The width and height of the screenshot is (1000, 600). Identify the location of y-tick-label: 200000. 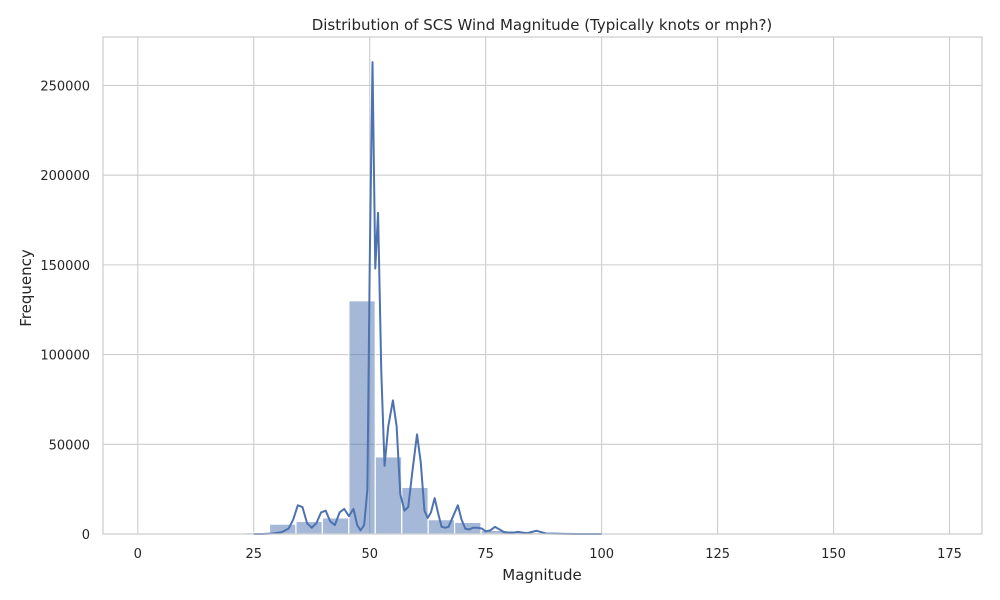
(65, 176).